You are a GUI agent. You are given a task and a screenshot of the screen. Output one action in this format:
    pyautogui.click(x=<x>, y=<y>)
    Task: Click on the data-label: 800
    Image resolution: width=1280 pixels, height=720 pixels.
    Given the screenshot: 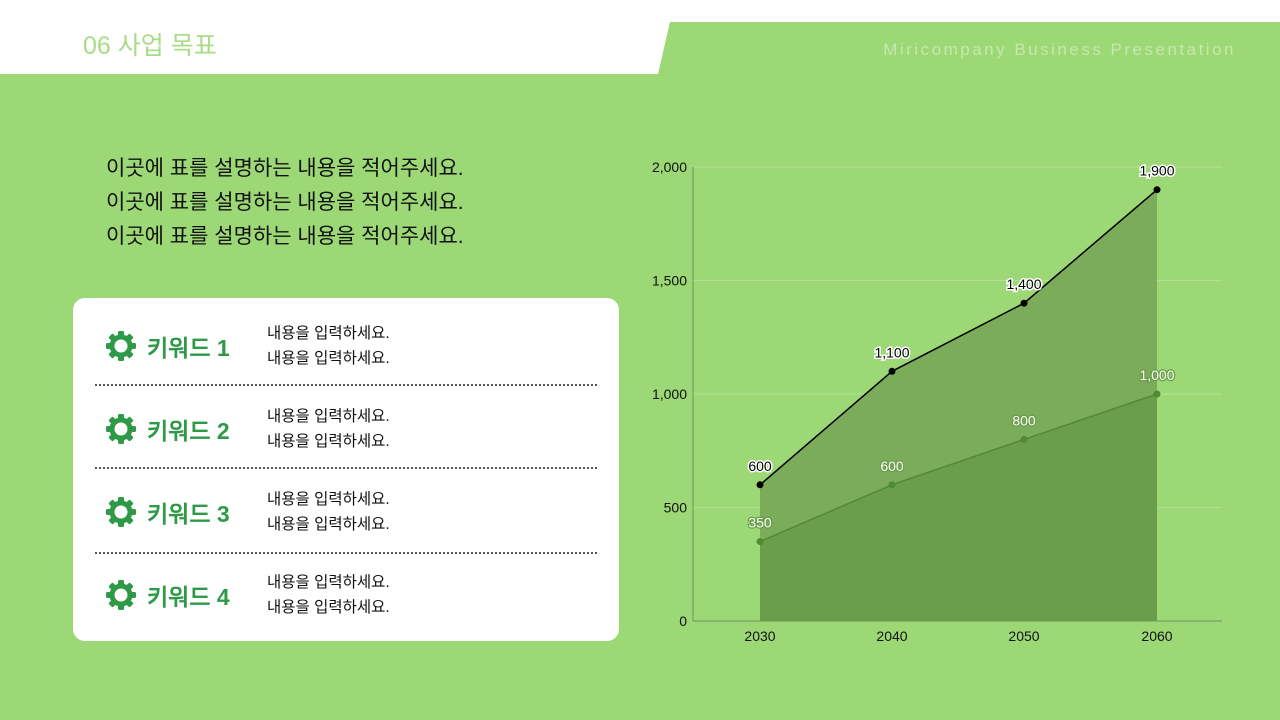 What is the action you would take?
    pyautogui.click(x=1024, y=420)
    